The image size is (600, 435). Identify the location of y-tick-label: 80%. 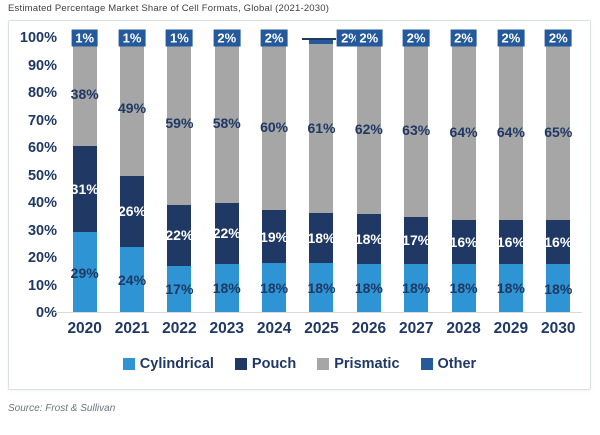
(42, 93).